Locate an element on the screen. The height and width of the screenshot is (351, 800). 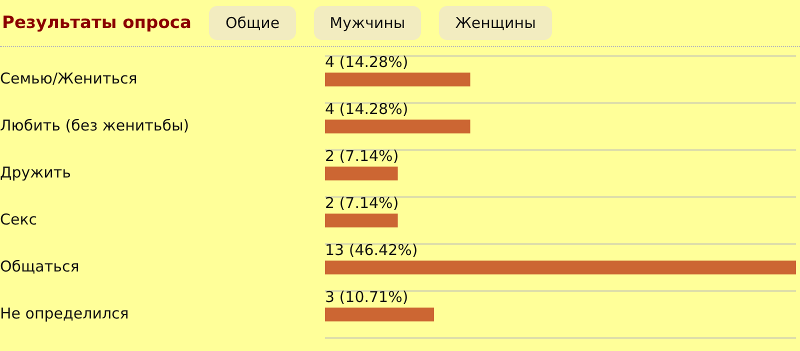
y-tick-label: Общаться is located at coordinates (40, 266).